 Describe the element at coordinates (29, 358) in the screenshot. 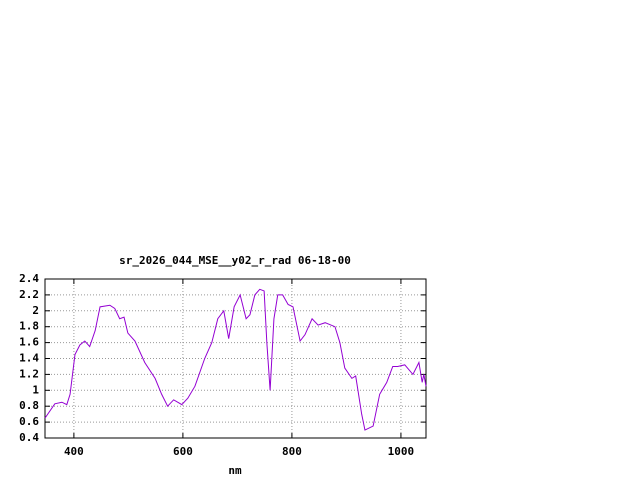

I see `y-tick-label: 1.4` at that location.